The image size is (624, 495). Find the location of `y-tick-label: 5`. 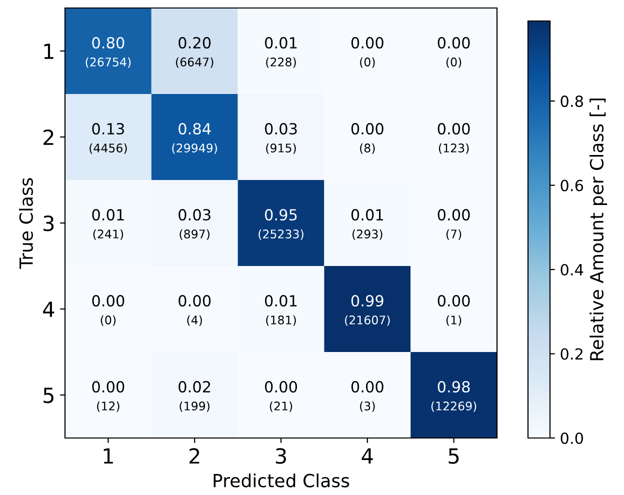

y-tick-label: 5 is located at coordinates (49, 396).